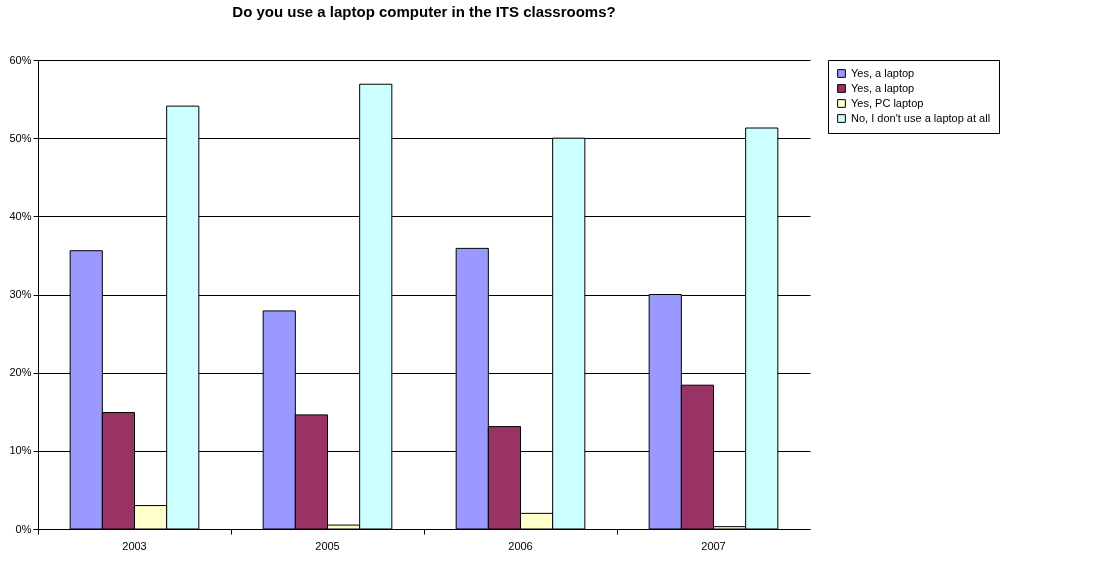  What do you see at coordinates (713, 545) in the screenshot?
I see `x-tick-label: 2007` at bounding box center [713, 545].